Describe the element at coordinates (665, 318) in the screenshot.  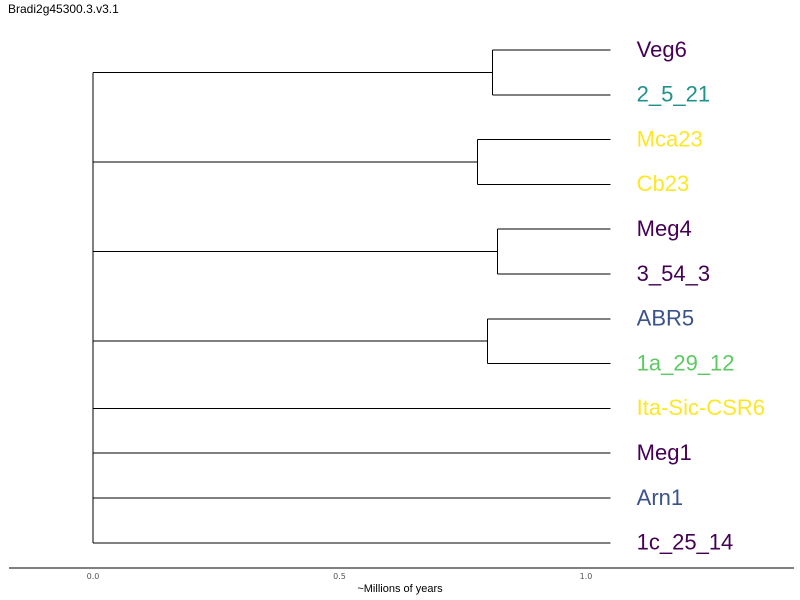
I see `leaf-label-6: ABR5` at that location.